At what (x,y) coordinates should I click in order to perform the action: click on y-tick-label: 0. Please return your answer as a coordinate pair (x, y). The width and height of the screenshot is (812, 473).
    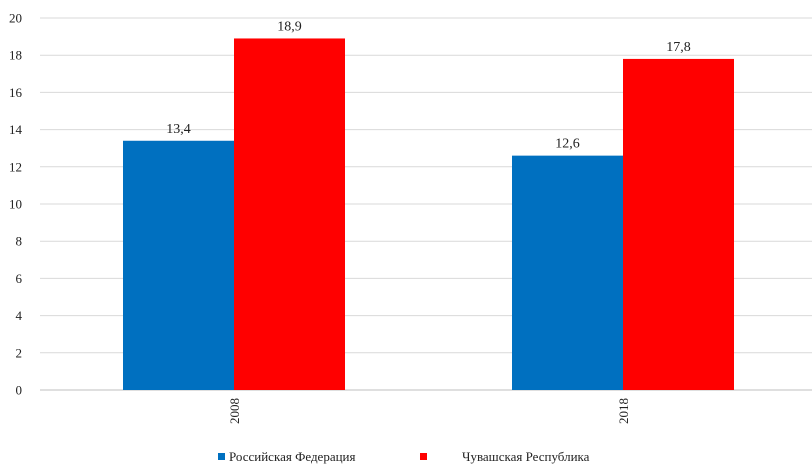
    Looking at the image, I should click on (19, 390).